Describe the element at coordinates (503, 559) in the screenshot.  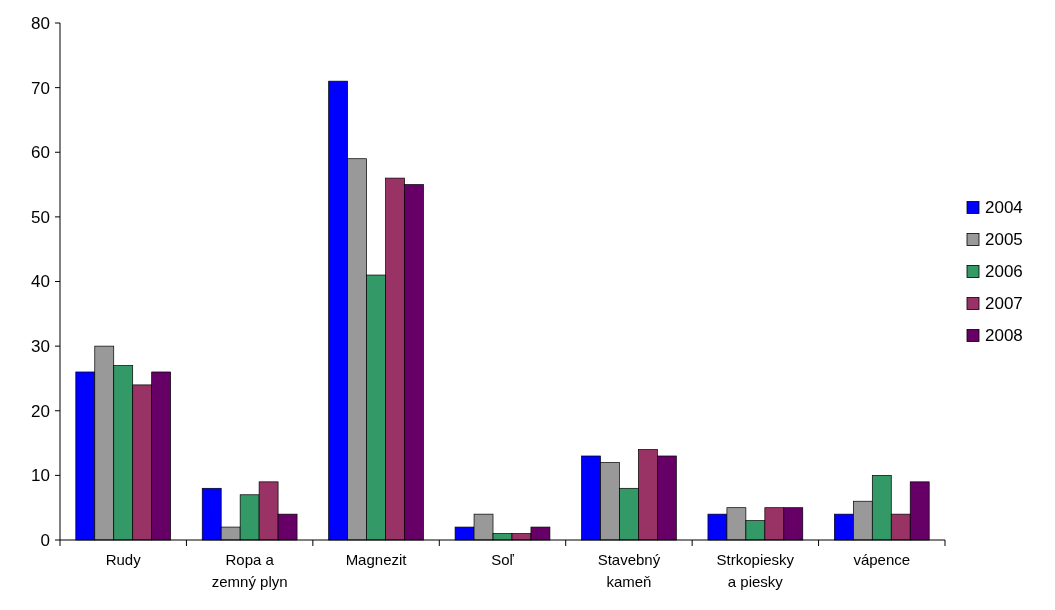
I see `x-tick-label: Soľ` at that location.